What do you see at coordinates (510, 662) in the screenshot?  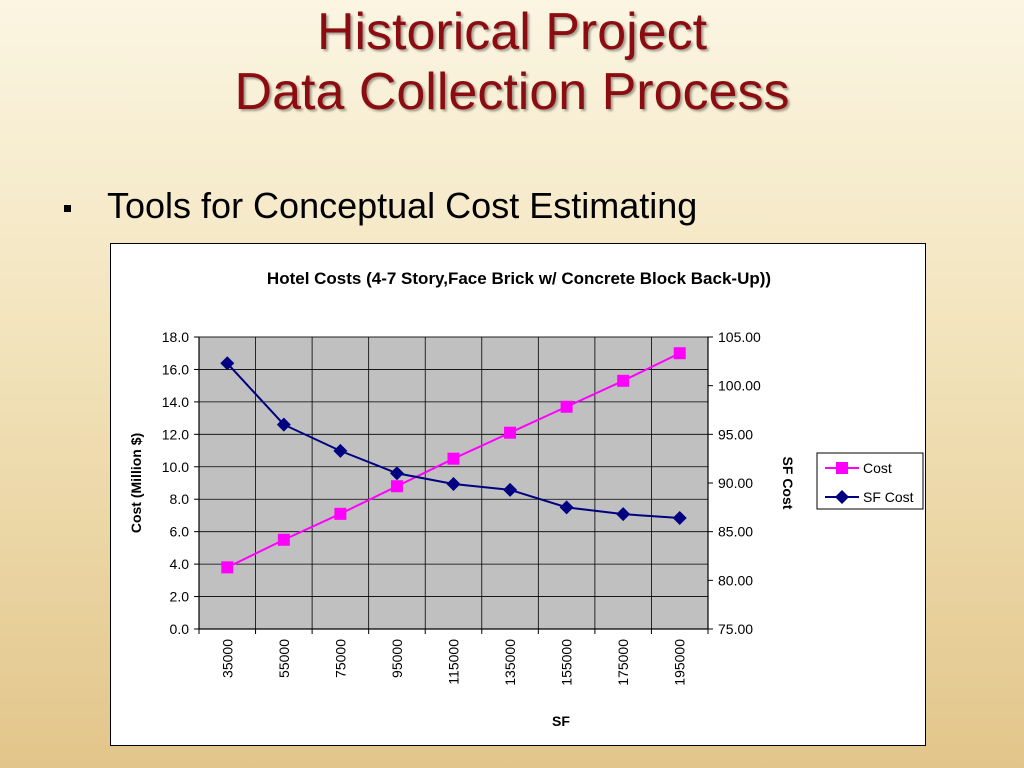 I see `x-tick-label: 135000` at bounding box center [510, 662].